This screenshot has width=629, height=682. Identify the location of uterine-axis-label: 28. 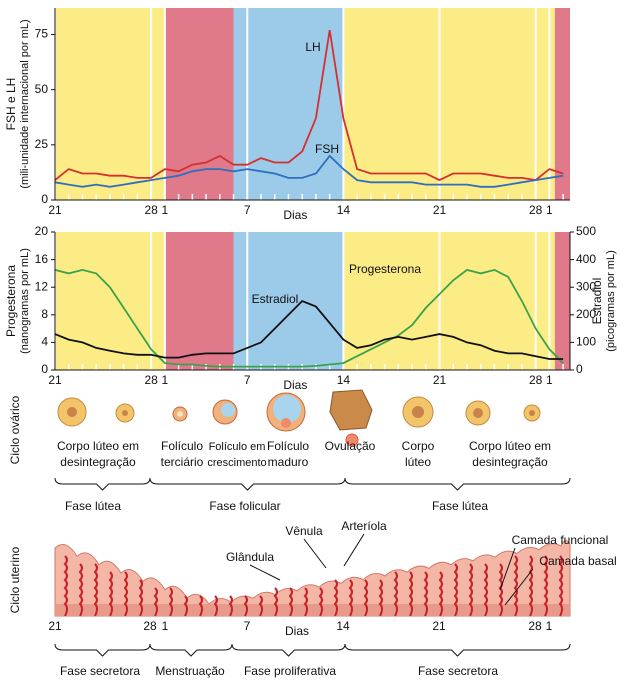
(150, 626).